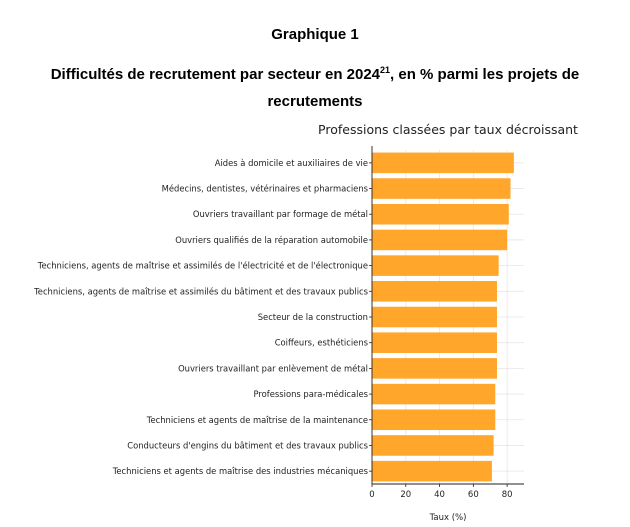 The width and height of the screenshot is (630, 527). I want to click on category-label: Aides à domicile et auxiliaires de vie, so click(291, 163).